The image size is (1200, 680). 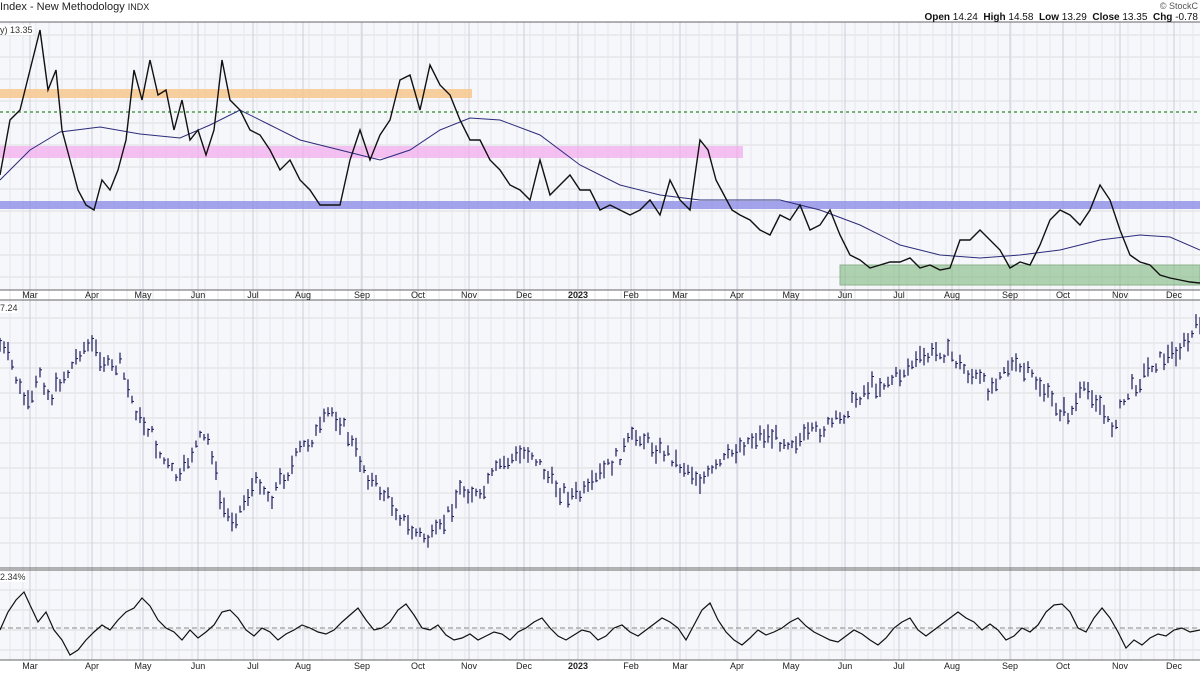 What do you see at coordinates (1186, 17) in the screenshot?
I see `chg-value: -0.78` at bounding box center [1186, 17].